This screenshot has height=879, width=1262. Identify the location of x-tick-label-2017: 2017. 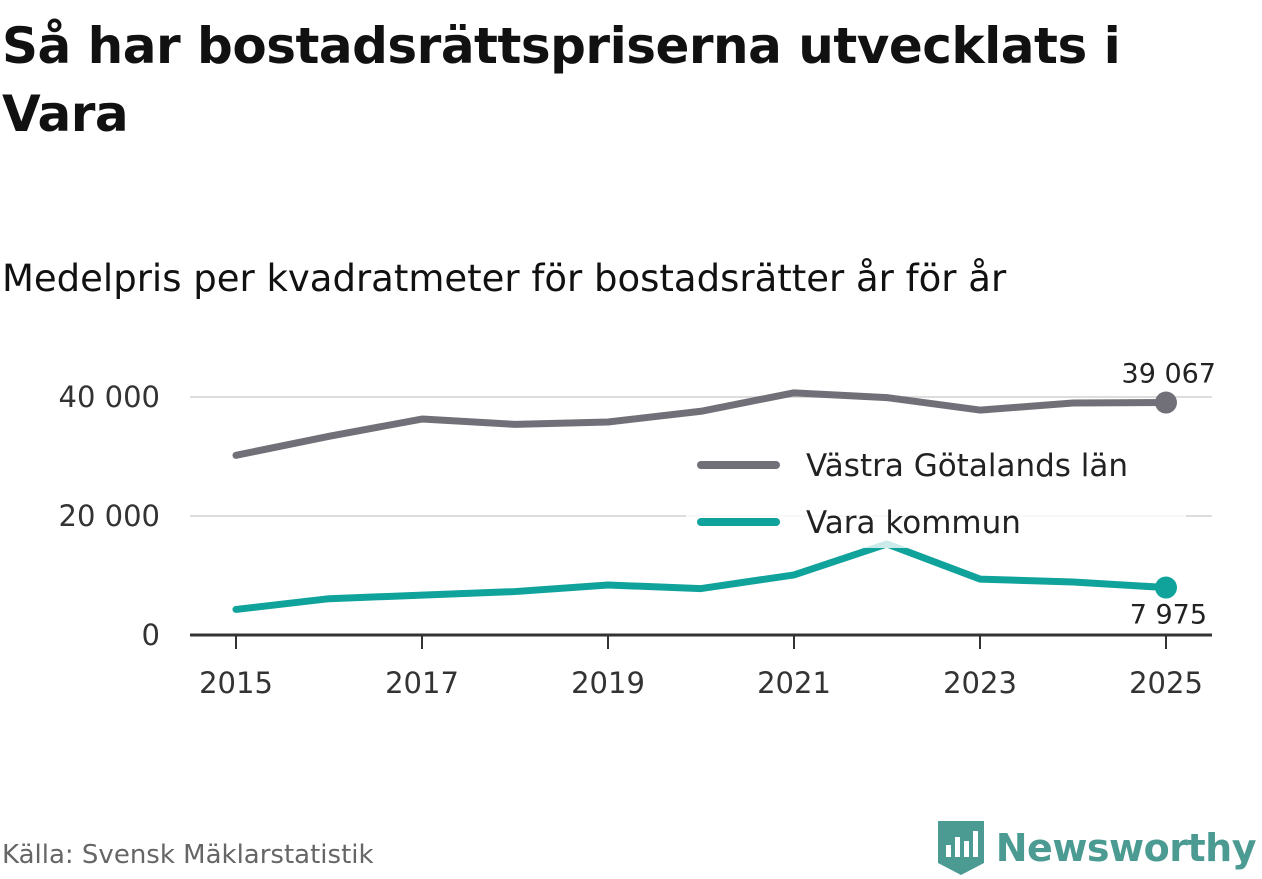
(422, 683).